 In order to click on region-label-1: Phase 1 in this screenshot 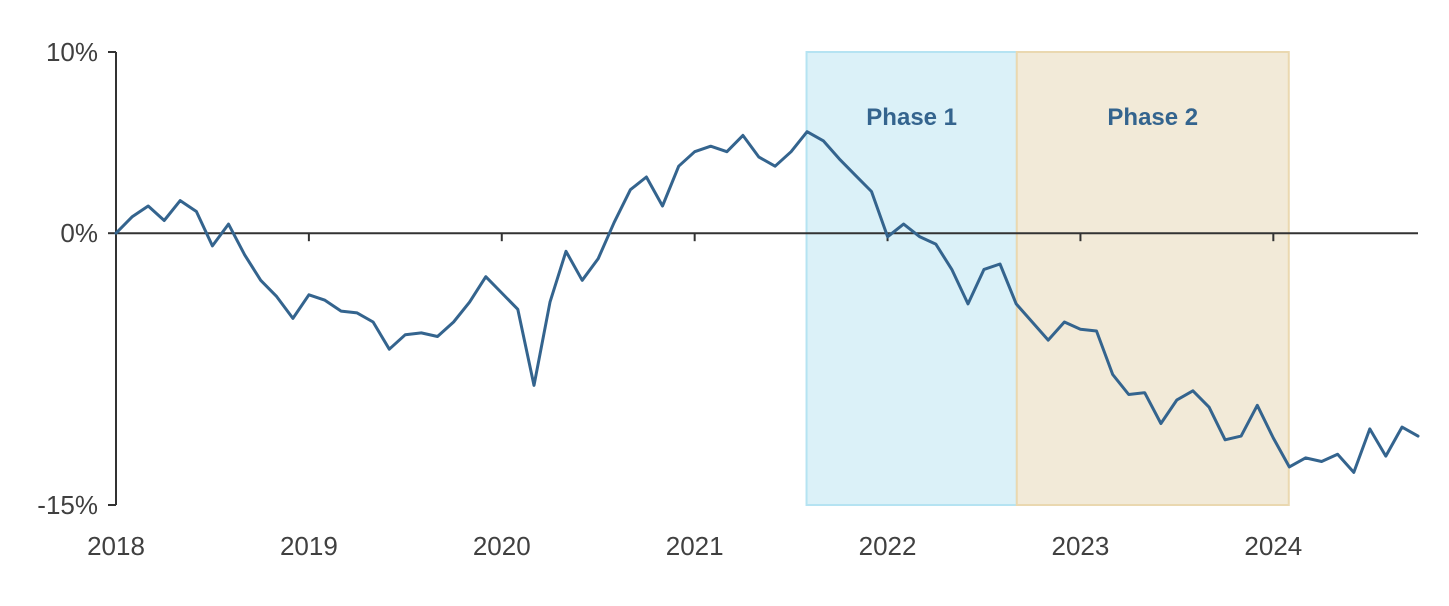, I will do `click(911, 117)`.